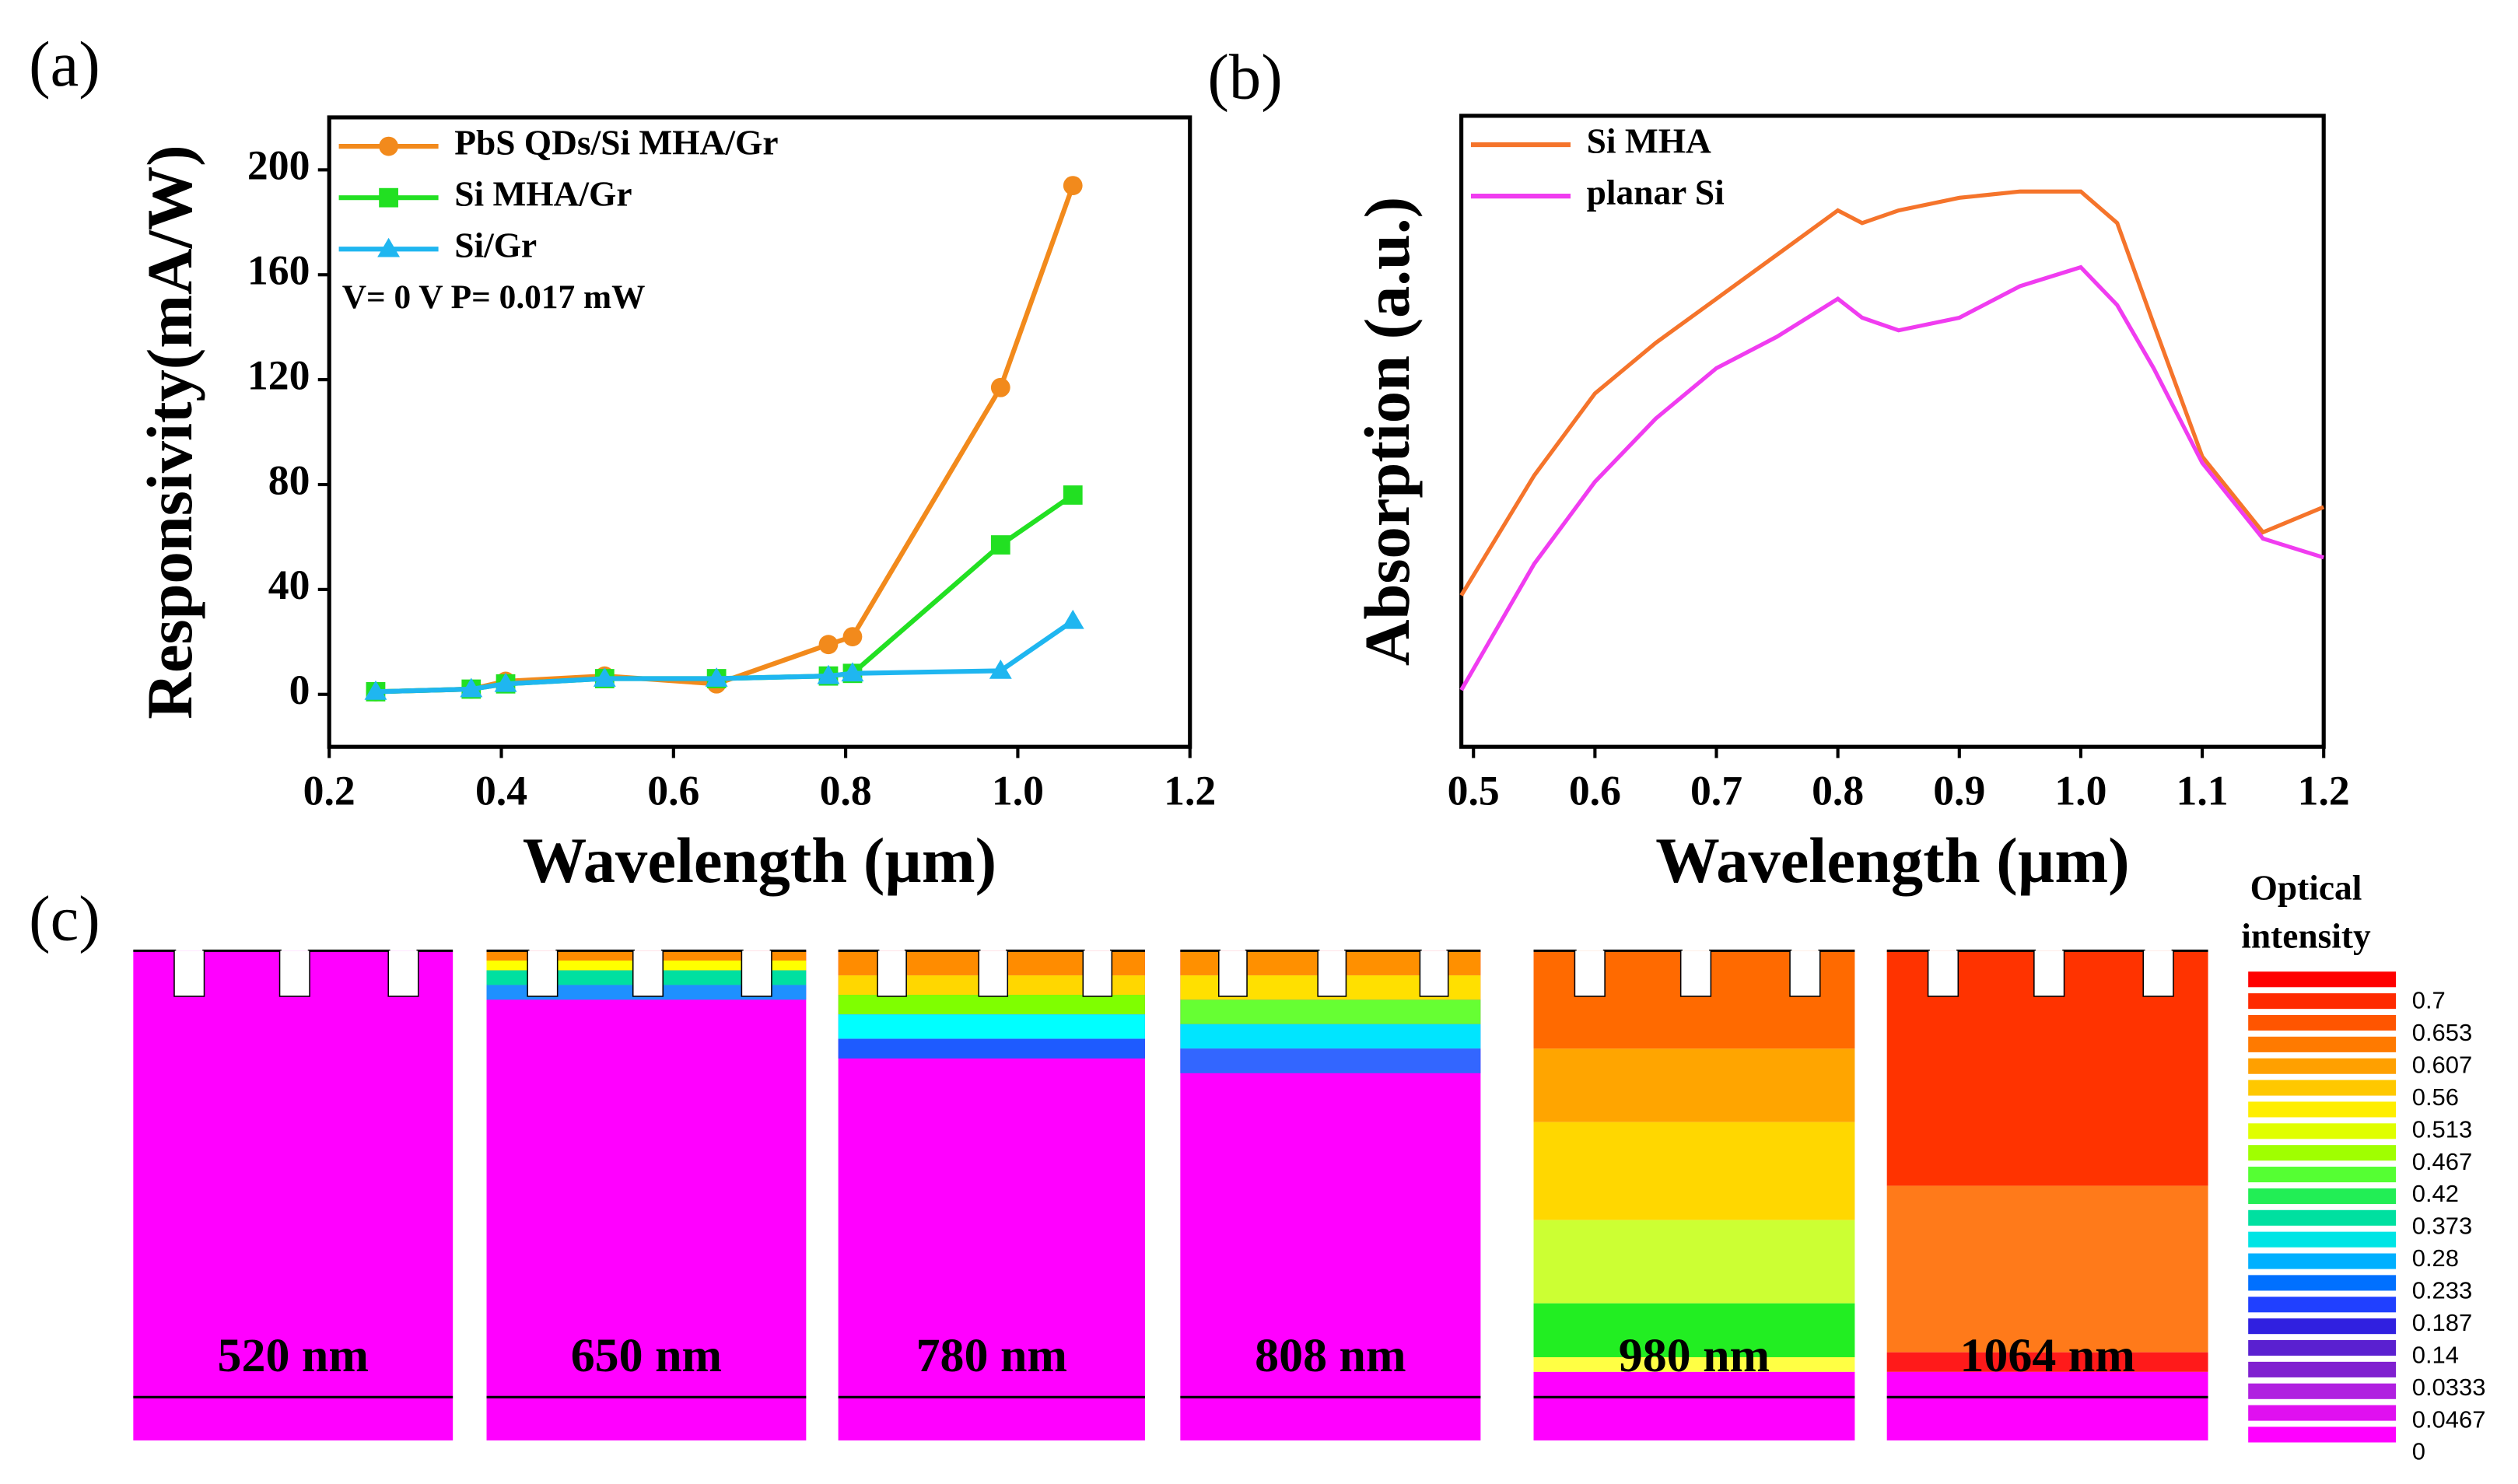  I want to click on y-tick-label: 160, so click(278, 271).